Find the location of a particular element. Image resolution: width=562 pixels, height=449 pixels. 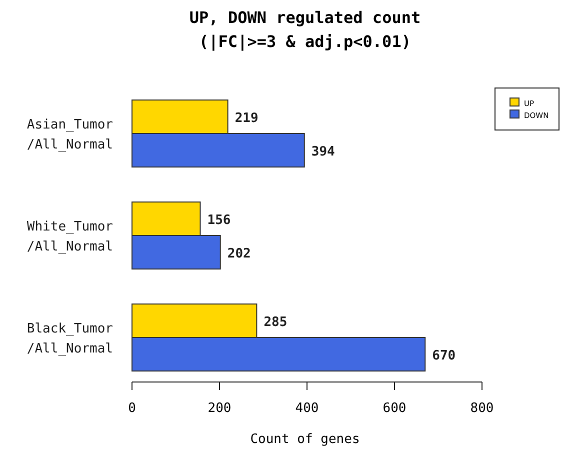

y-tick-label: White_Tumor /All_Normal is located at coordinates (70, 237).